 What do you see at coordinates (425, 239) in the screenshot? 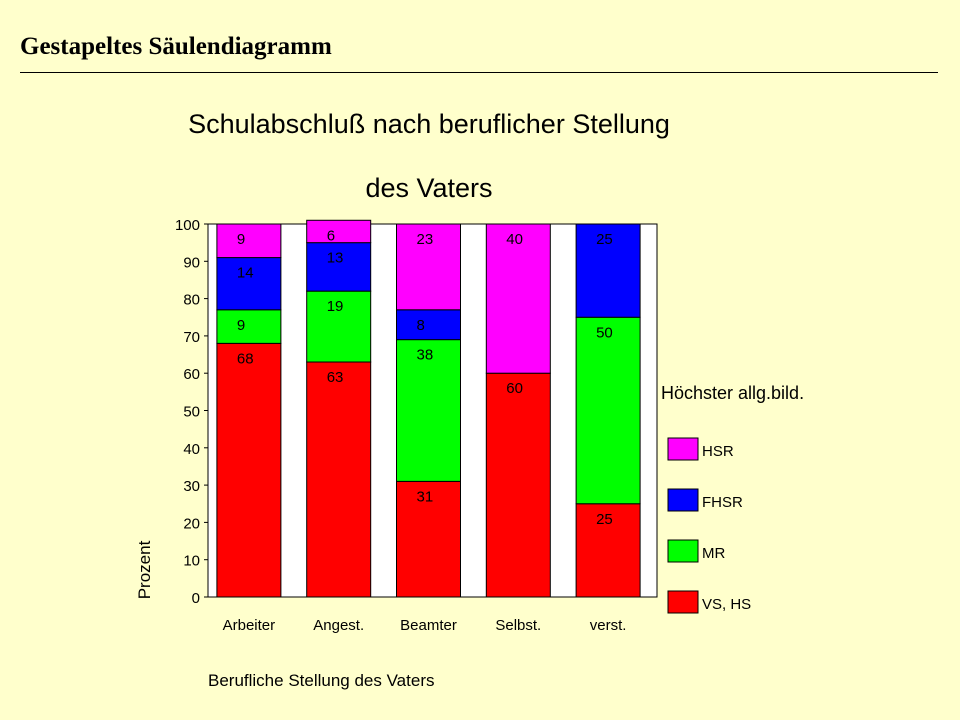
I see `data-label: 23` at bounding box center [425, 239].